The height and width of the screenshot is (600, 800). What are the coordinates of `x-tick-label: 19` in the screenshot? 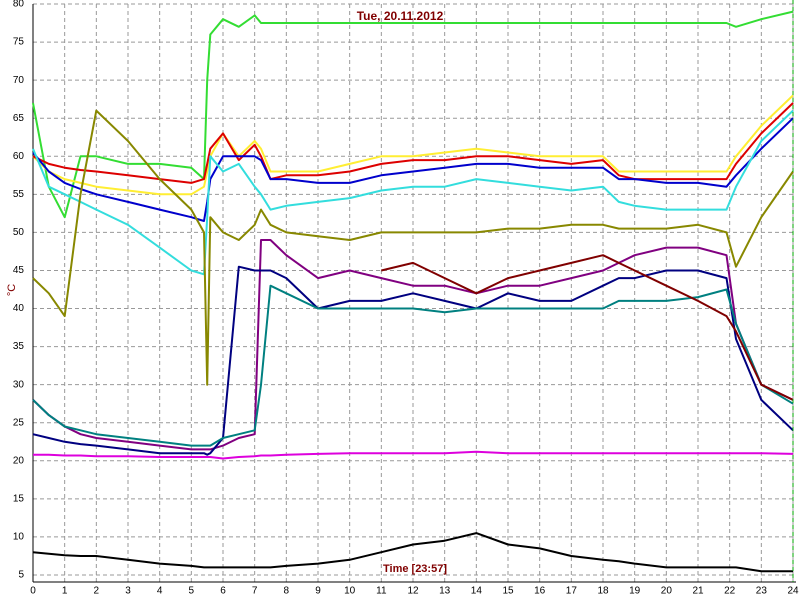 It's located at (635, 591).